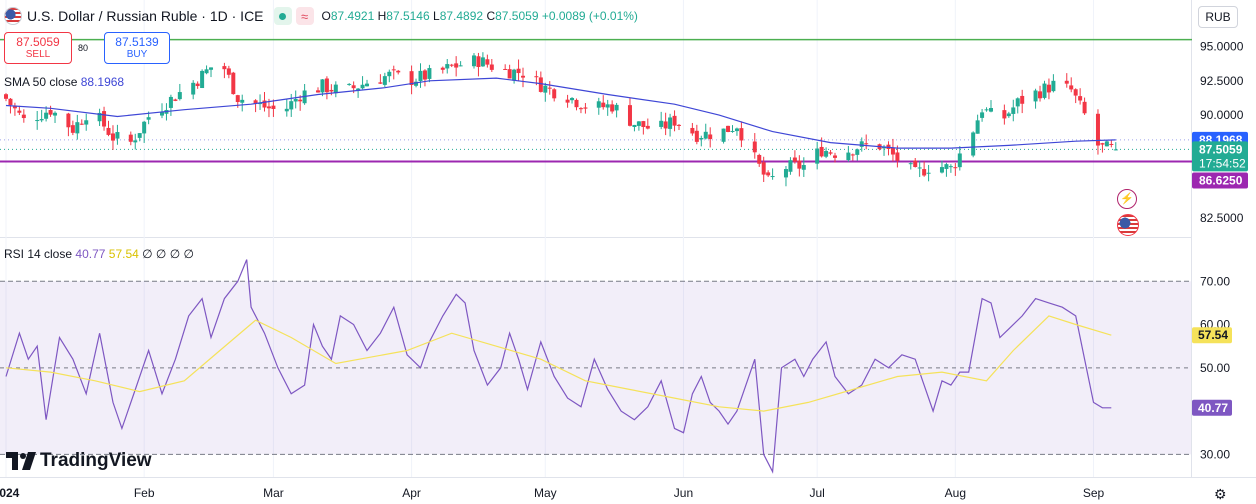  I want to click on us-flag-event-icon, so click(1128, 225).